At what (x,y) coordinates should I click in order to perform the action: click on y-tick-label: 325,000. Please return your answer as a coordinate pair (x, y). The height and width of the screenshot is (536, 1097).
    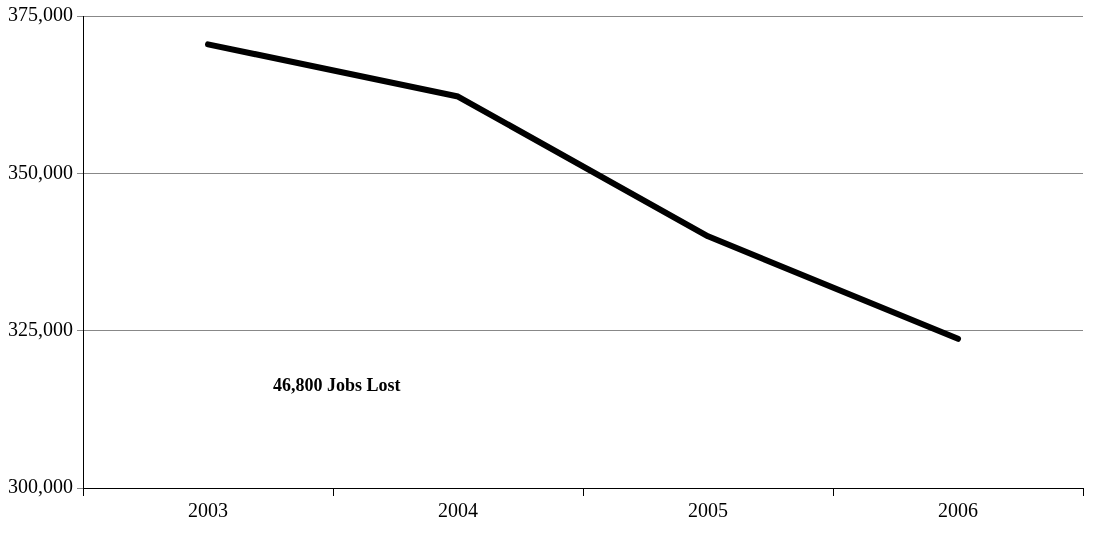
    Looking at the image, I should click on (40, 328).